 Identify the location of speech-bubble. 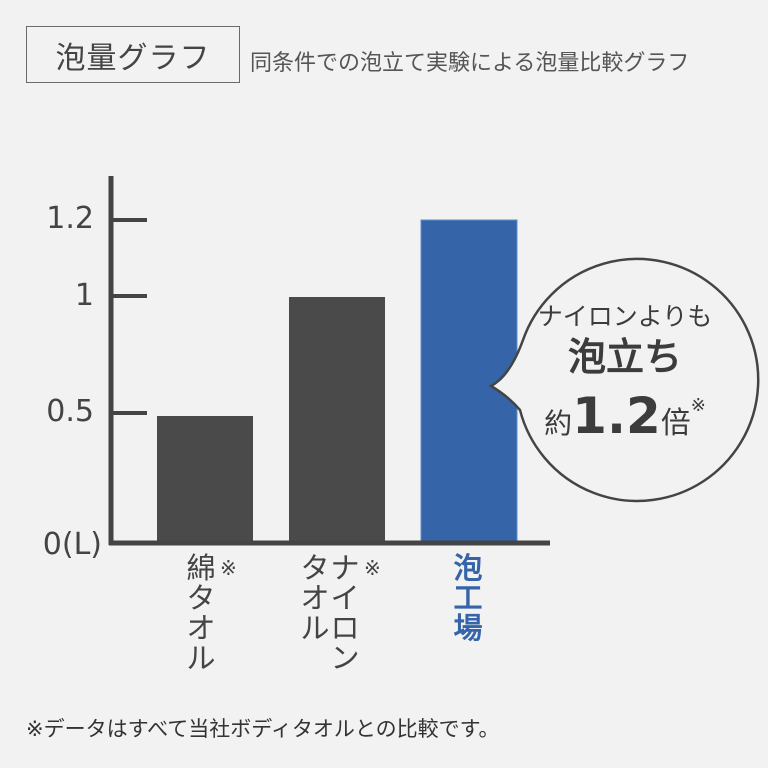
(624, 380).